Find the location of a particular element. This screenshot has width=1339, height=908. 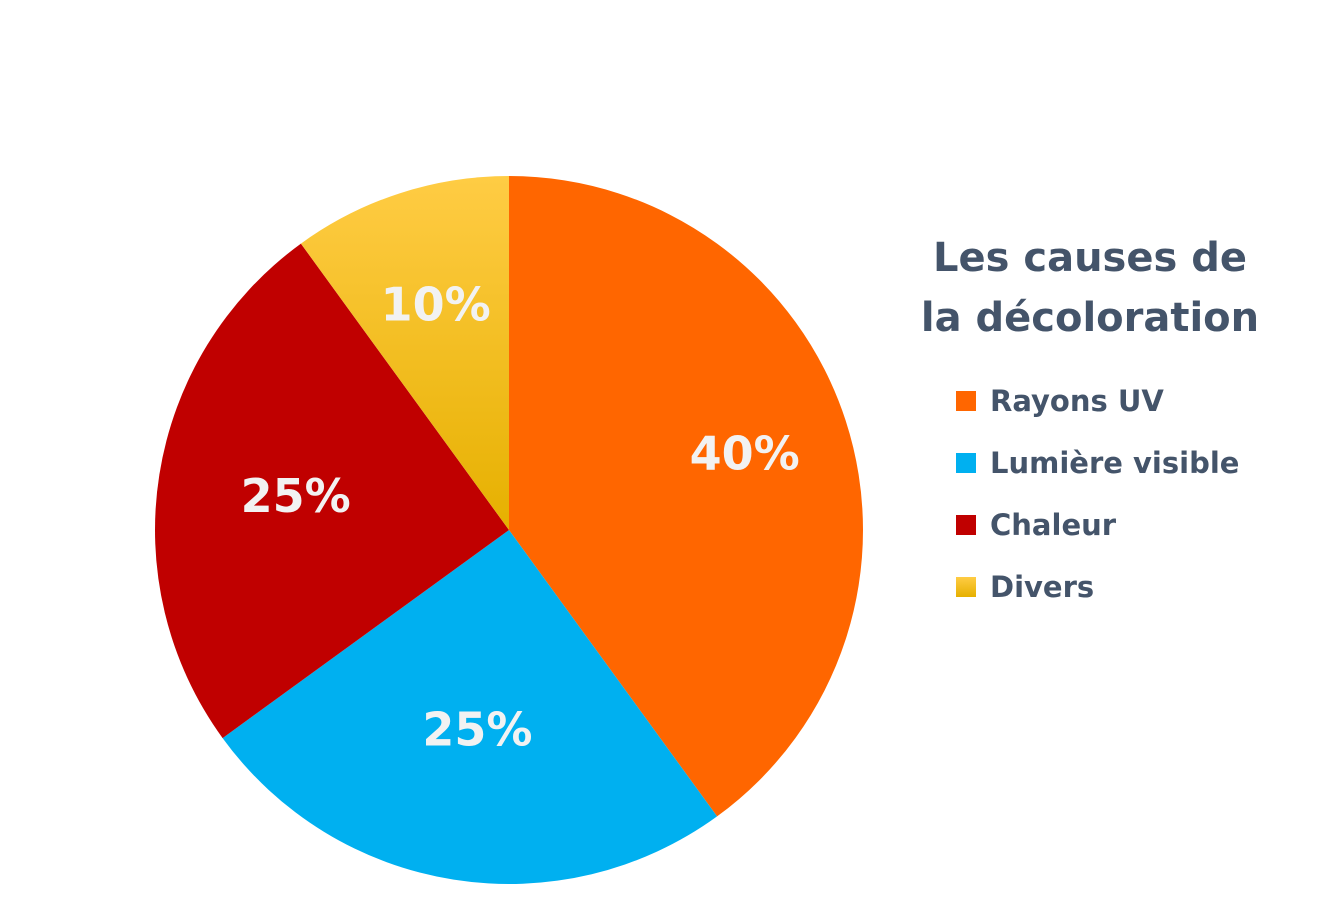

legend-swatch-rayons-uv is located at coordinates (966, 401).